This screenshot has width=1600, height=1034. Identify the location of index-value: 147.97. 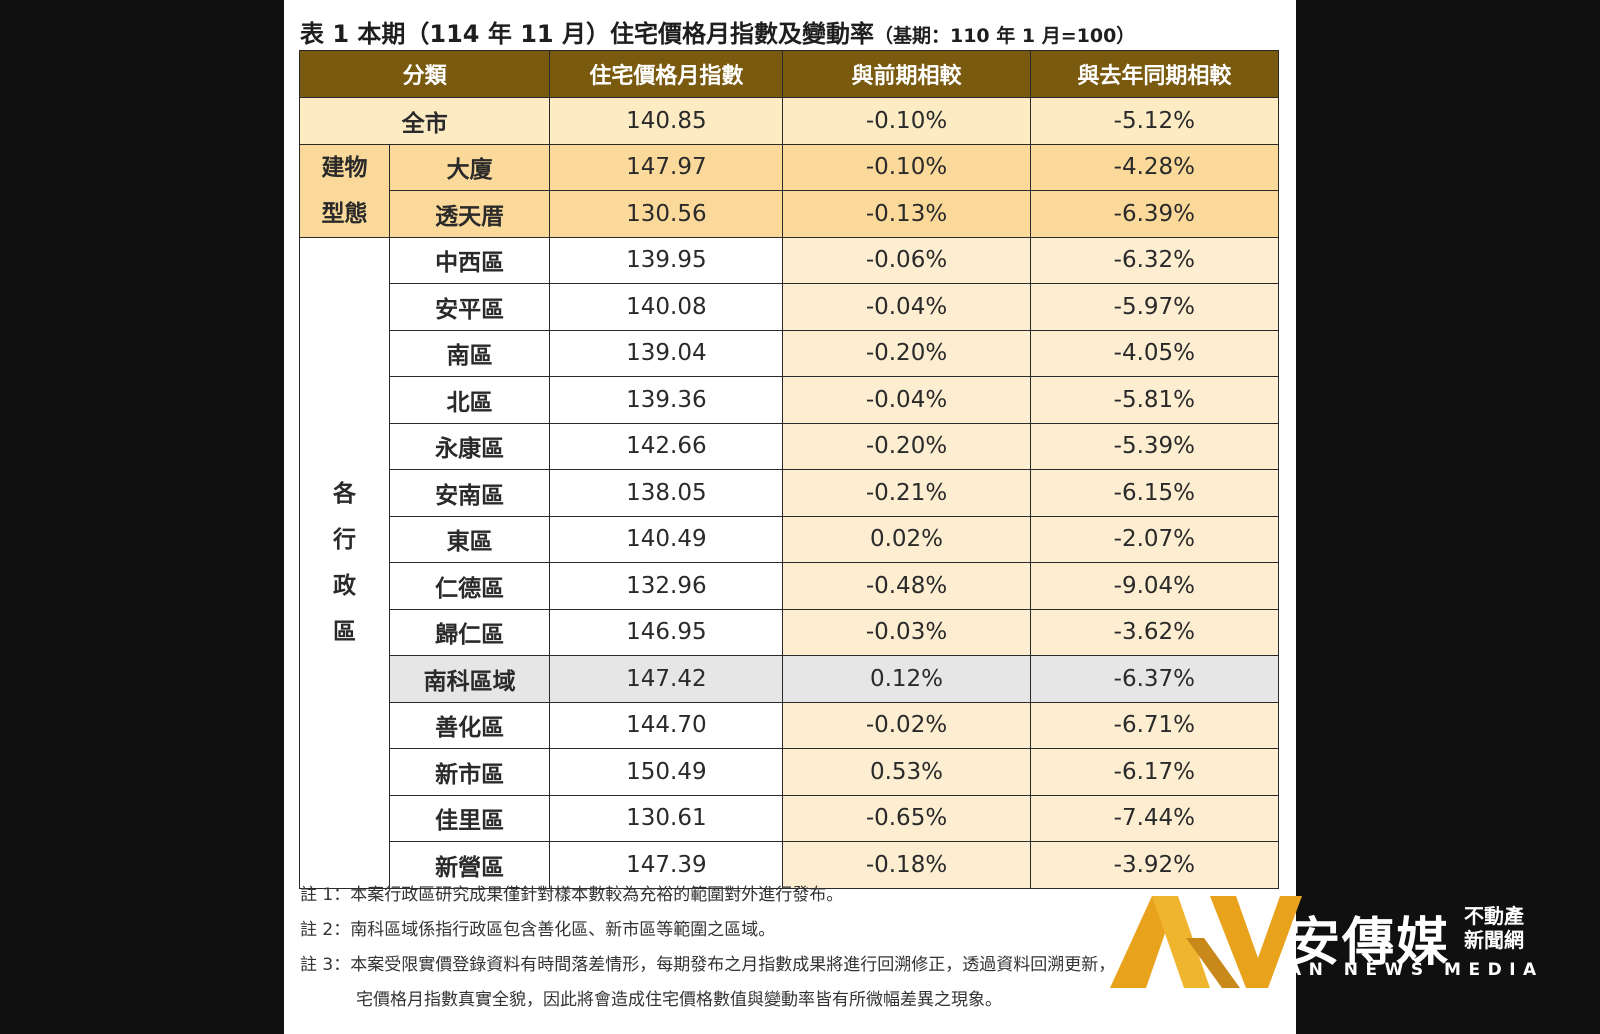
(666, 167).